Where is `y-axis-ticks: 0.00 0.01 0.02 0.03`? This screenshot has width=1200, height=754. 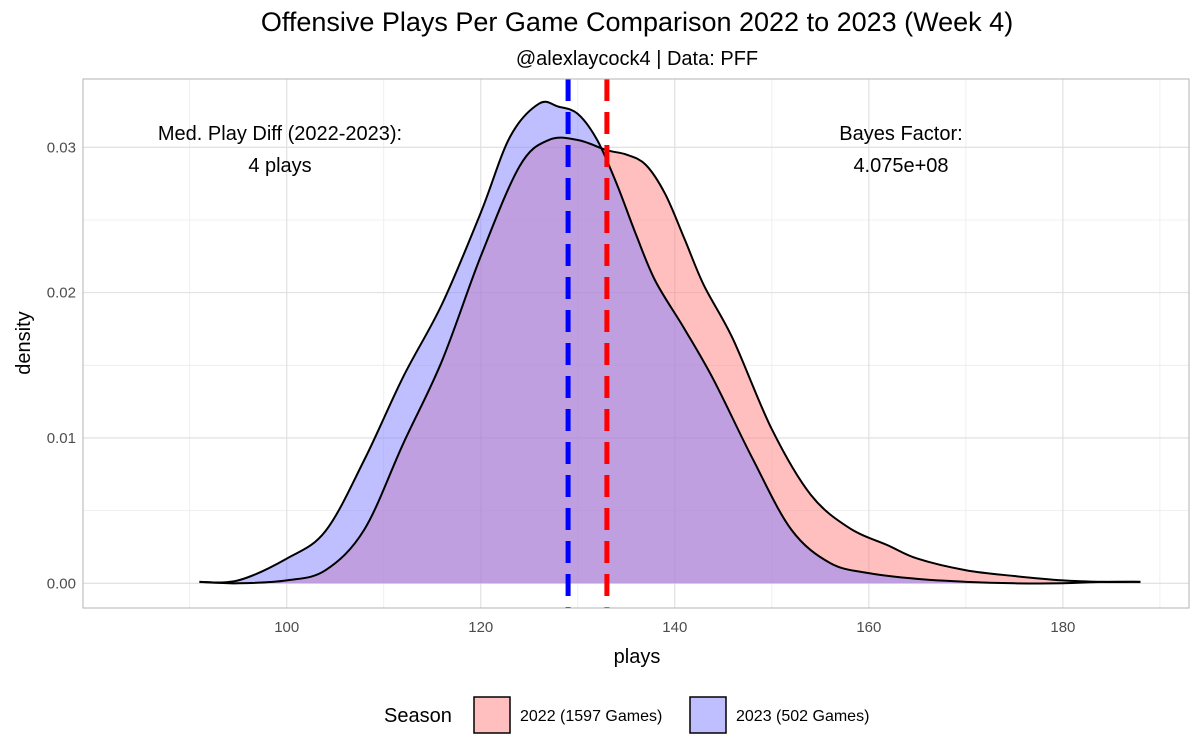
y-axis-ticks: 0.00 0.01 0.02 0.03 is located at coordinates (61, 365).